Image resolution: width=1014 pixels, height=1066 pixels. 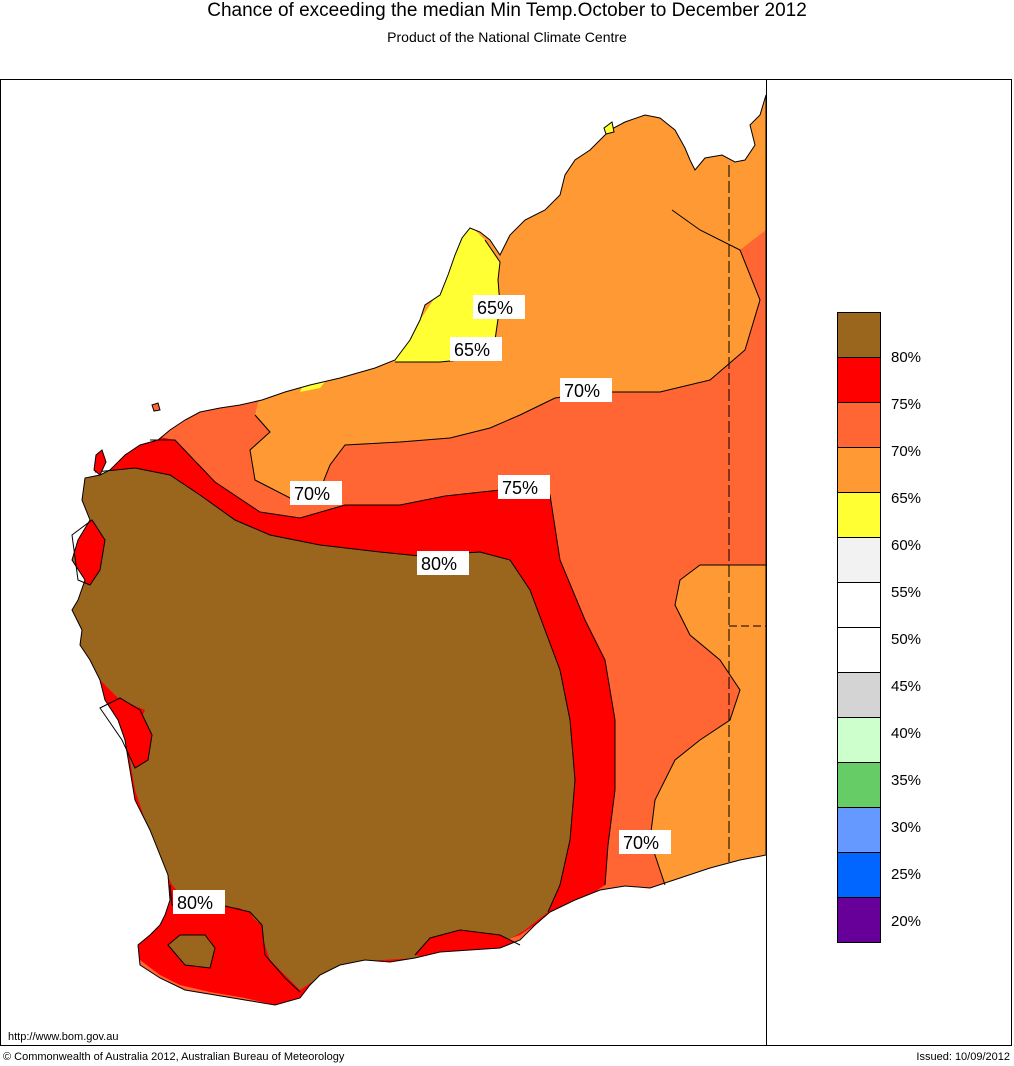 I want to click on contour-label-70-south: 70%, so click(x=641, y=843).